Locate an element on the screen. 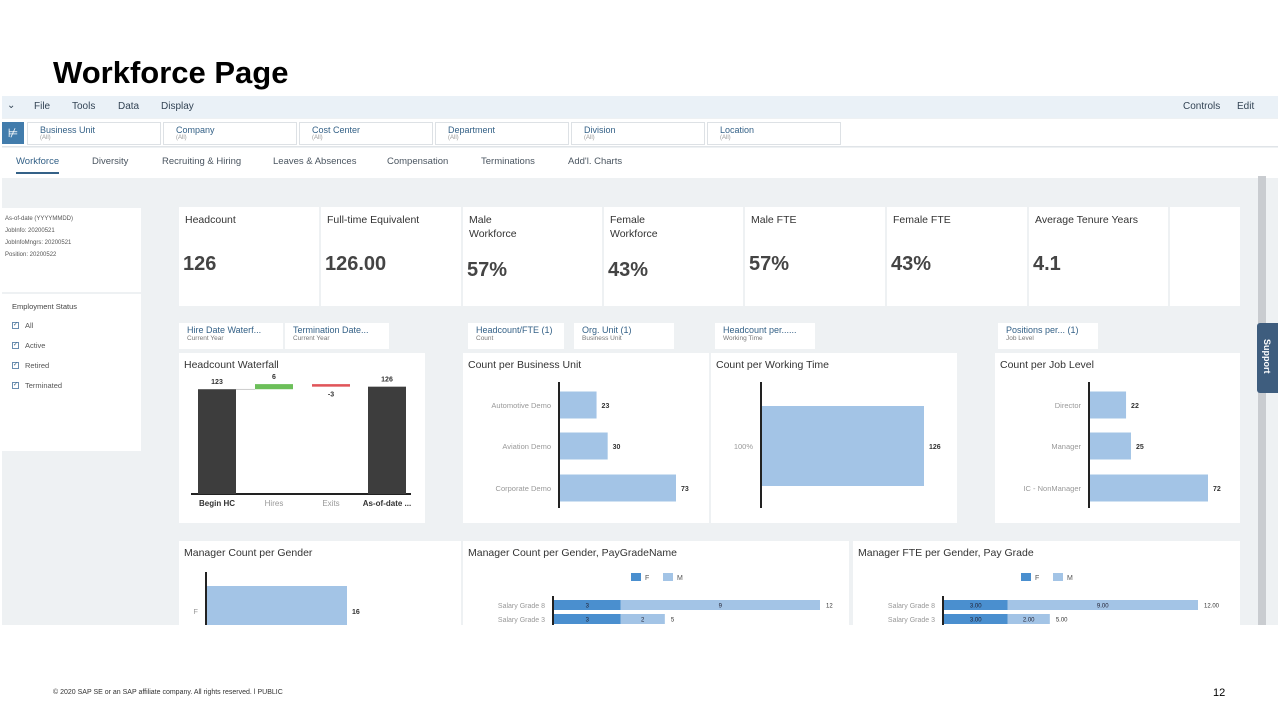 Image resolution: width=1280 pixels, height=720 pixels. menu-file: File is located at coordinates (42, 106).